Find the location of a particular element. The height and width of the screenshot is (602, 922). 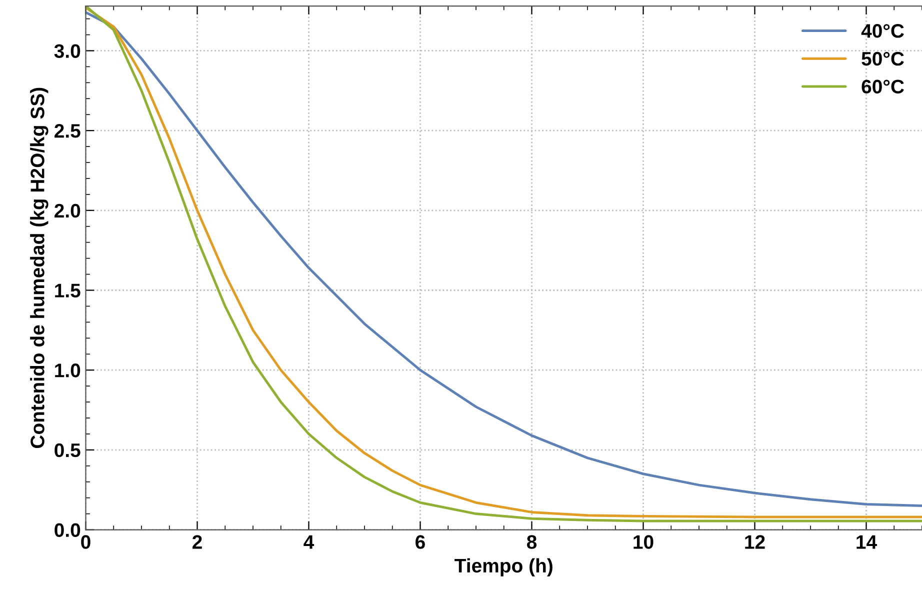

x-tick-label: 10 is located at coordinates (644, 542).